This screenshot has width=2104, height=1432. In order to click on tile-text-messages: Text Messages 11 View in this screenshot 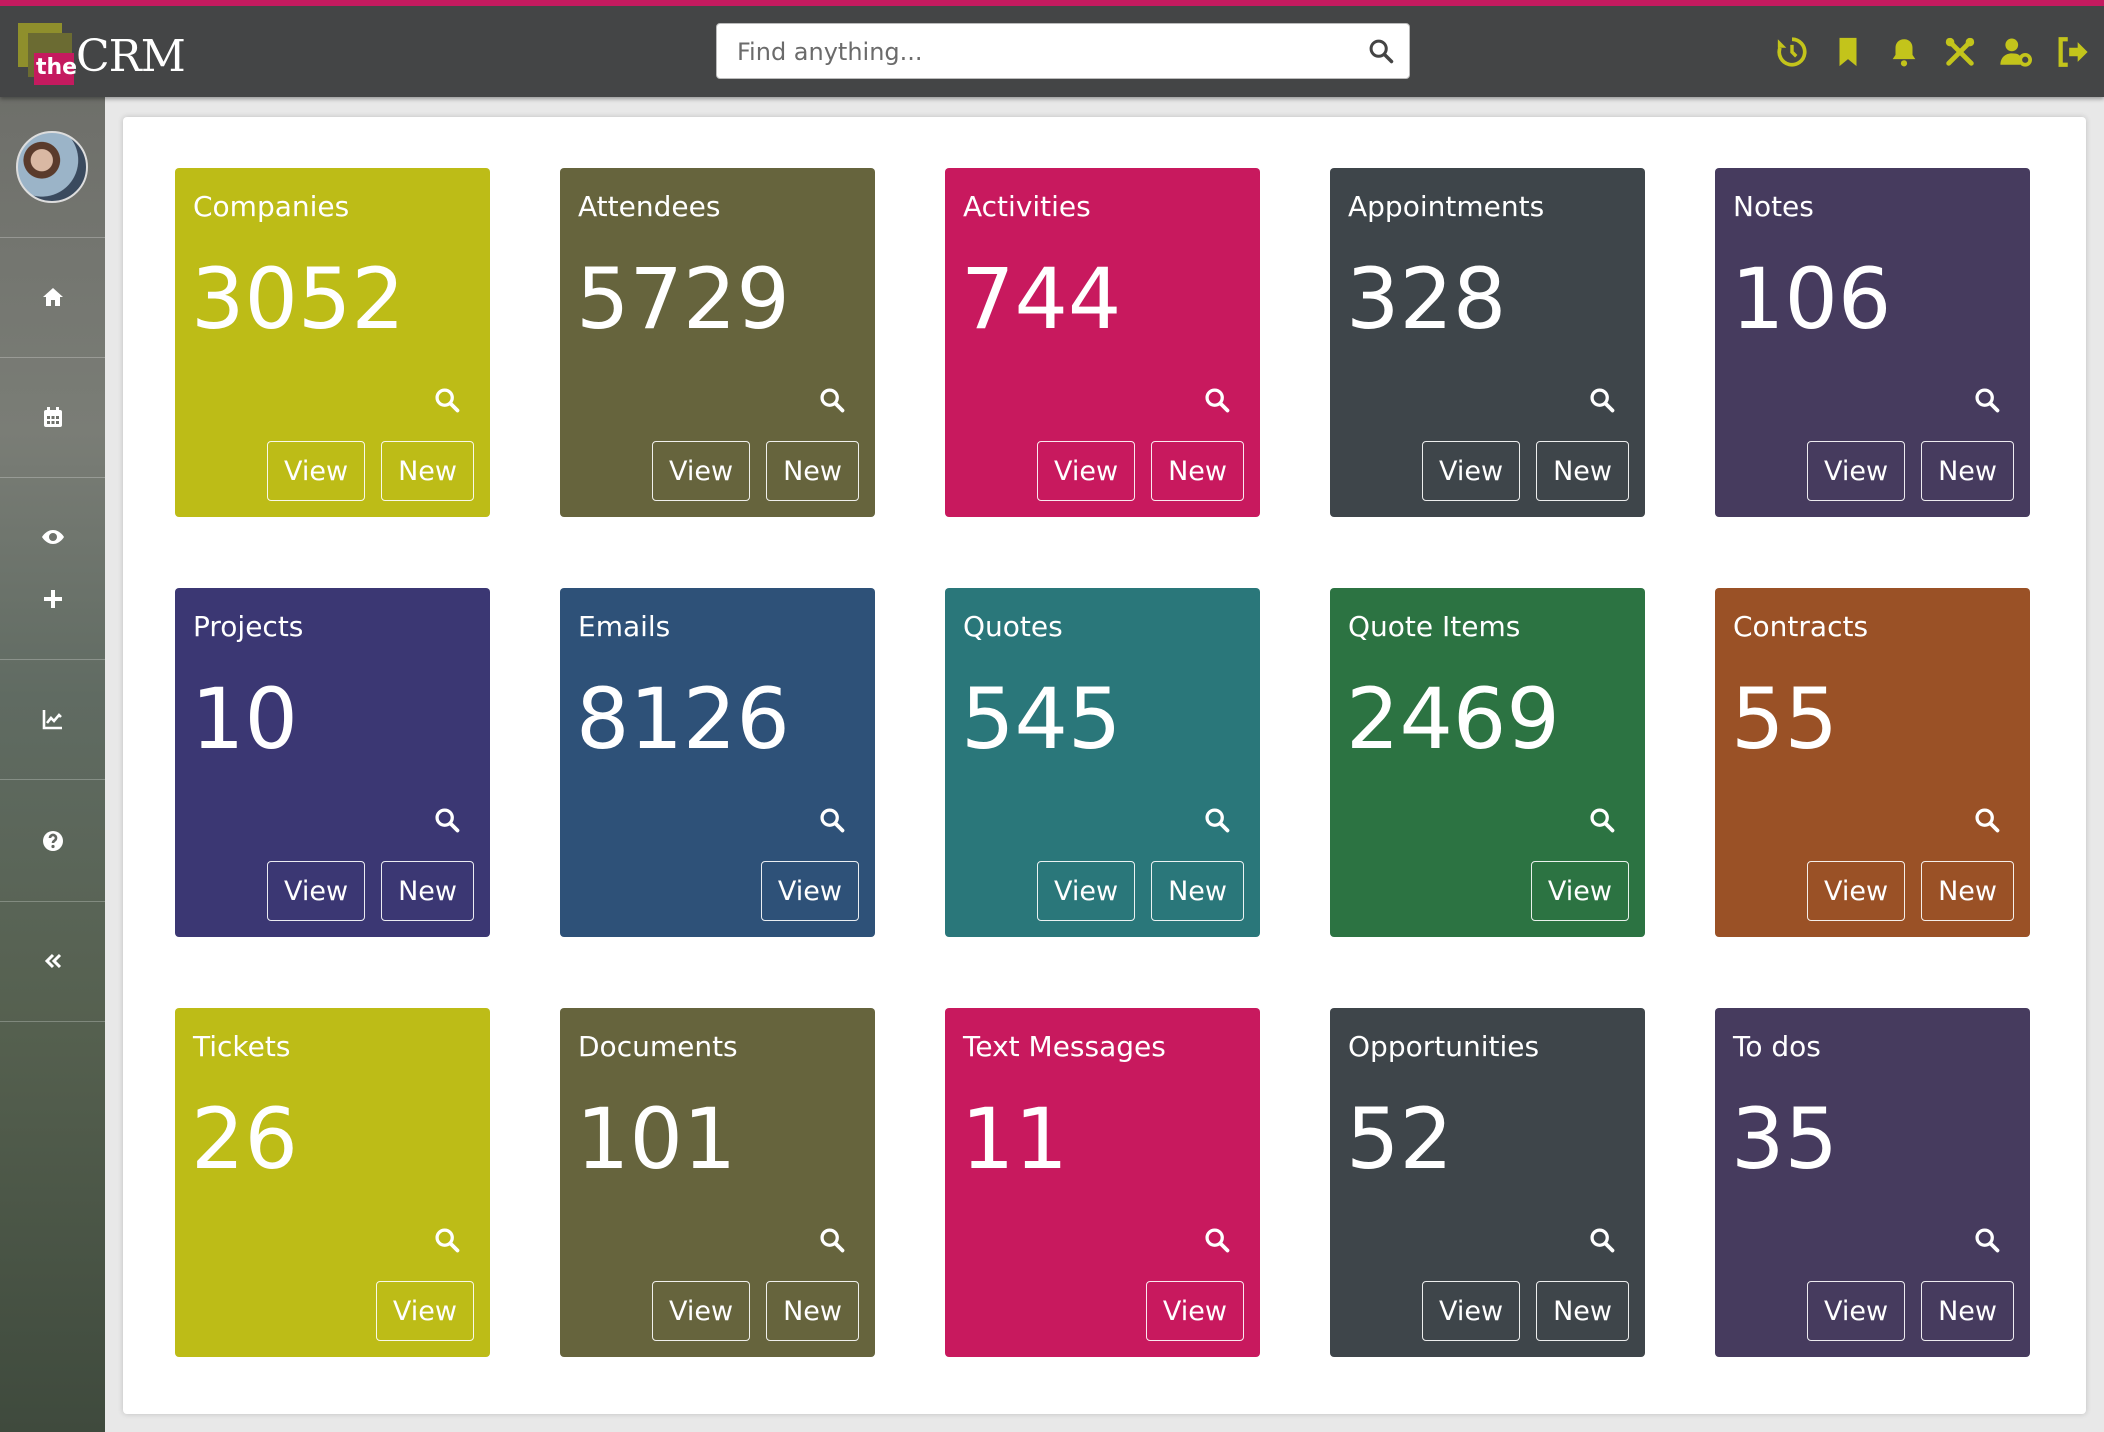, I will do `click(1102, 1182)`.